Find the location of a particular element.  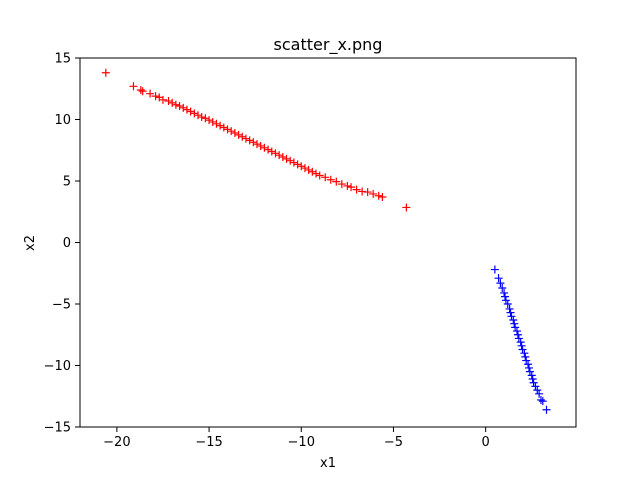

y-tick-label: 15 is located at coordinates (62, 59).